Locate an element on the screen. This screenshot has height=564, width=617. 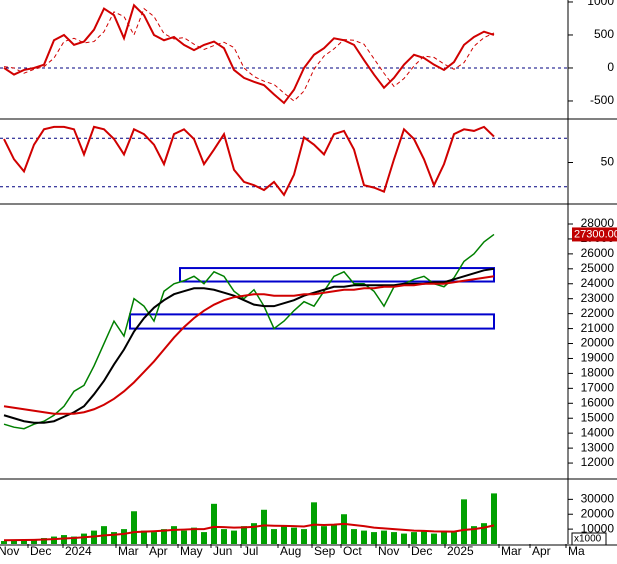
price-tag: 27300.00 is located at coordinates (595, 234).